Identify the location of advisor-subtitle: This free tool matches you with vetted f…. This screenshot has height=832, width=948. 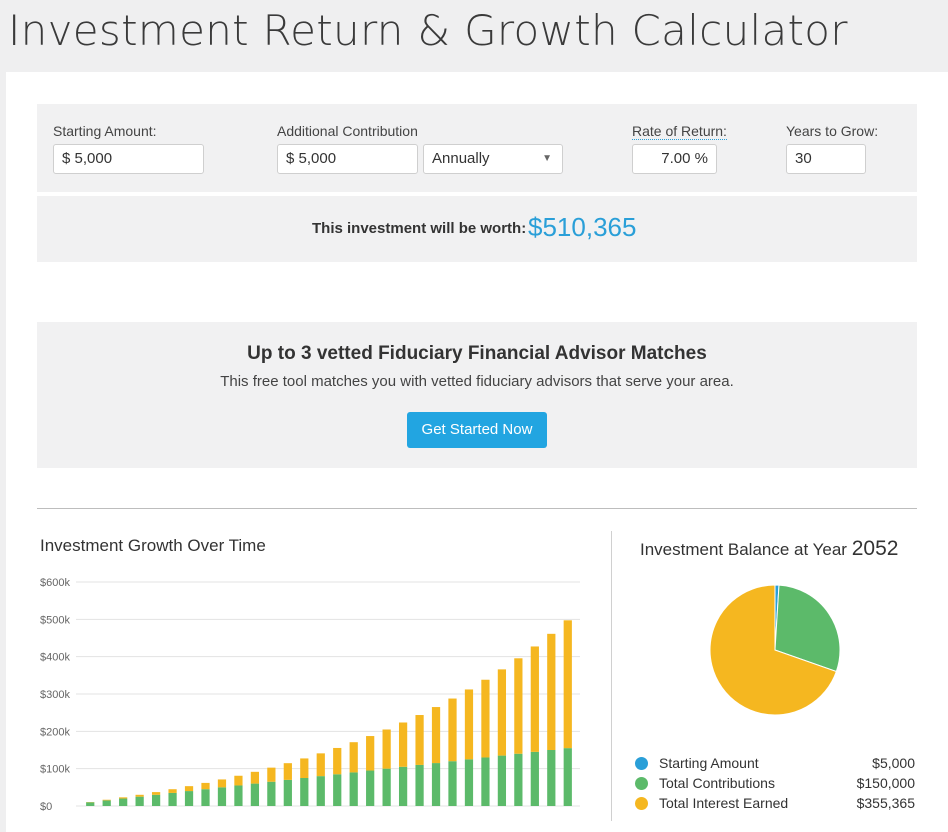
(477, 381).